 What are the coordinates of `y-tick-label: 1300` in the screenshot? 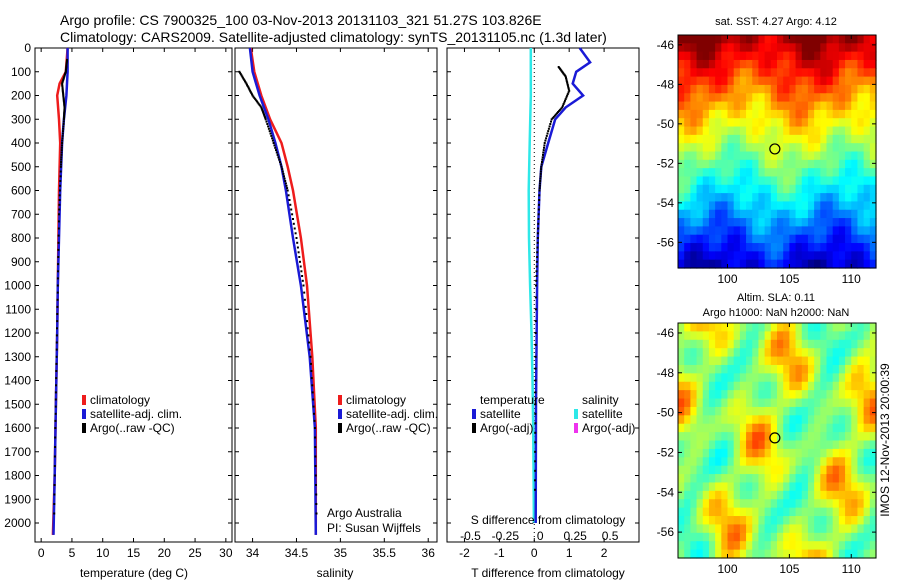 It's located at (17, 357).